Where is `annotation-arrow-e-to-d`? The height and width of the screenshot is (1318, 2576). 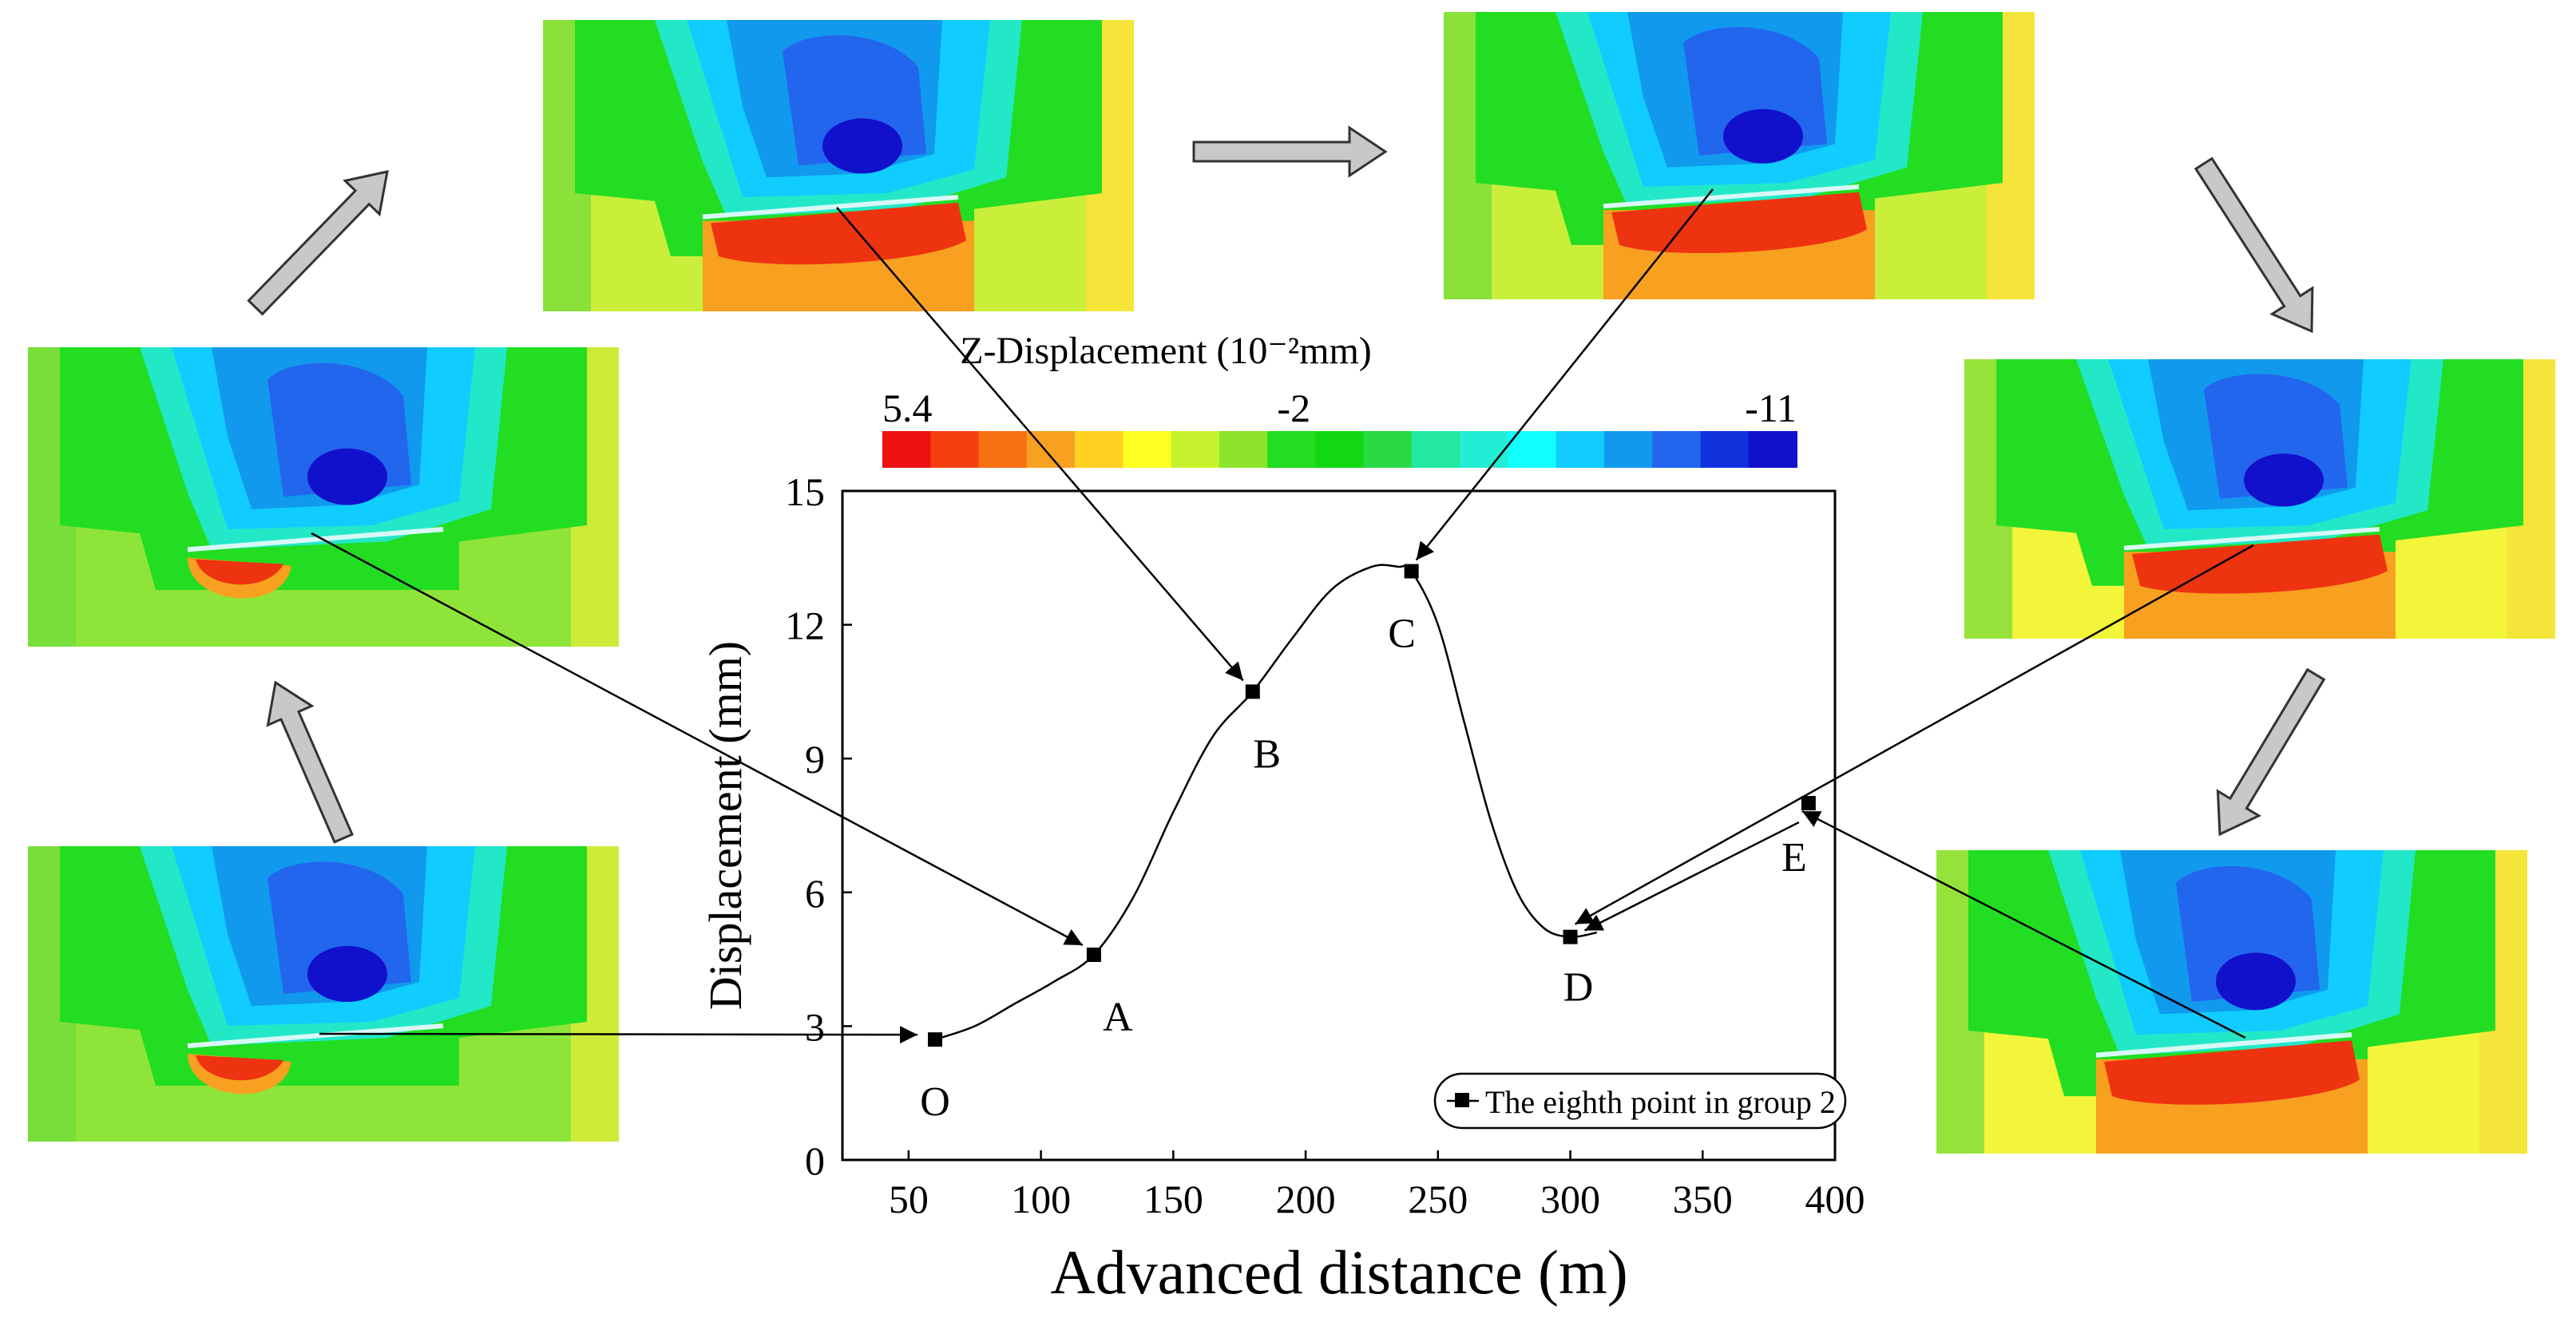
annotation-arrow-e-to-d is located at coordinates (1691, 877).